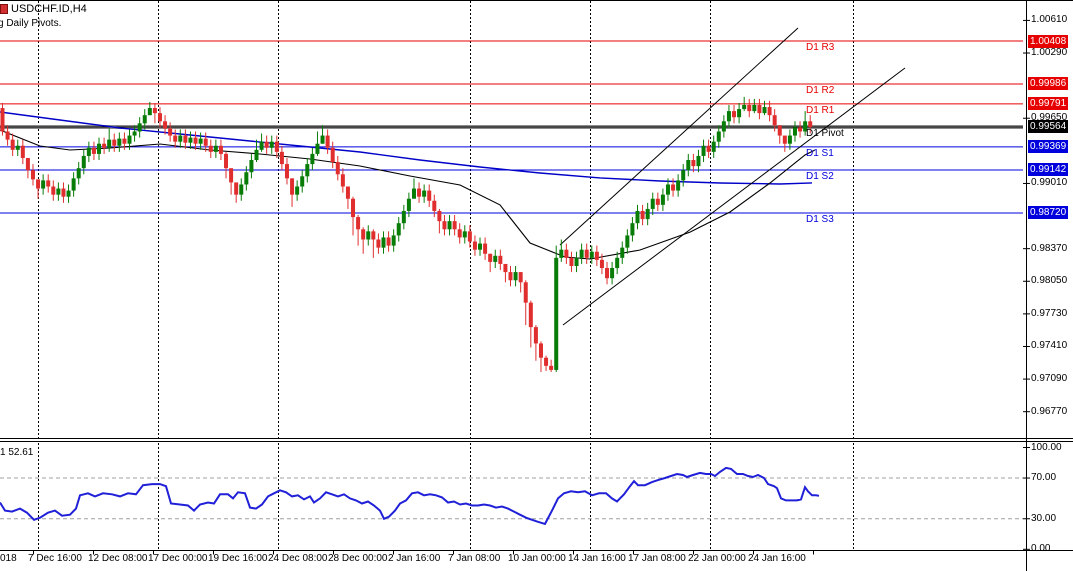 The width and height of the screenshot is (1073, 571). Describe the element at coordinates (1049, 346) in the screenshot. I see `price-tick-label: 0.97410` at that location.